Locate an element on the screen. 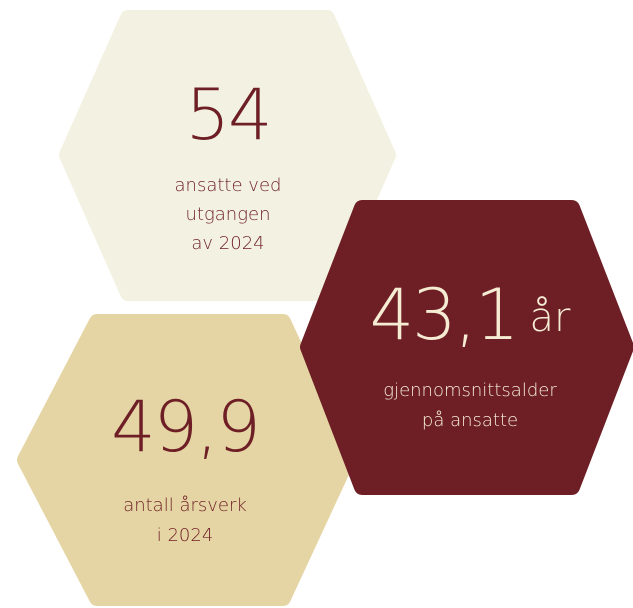  stat-label: av 2024 is located at coordinates (227, 243).